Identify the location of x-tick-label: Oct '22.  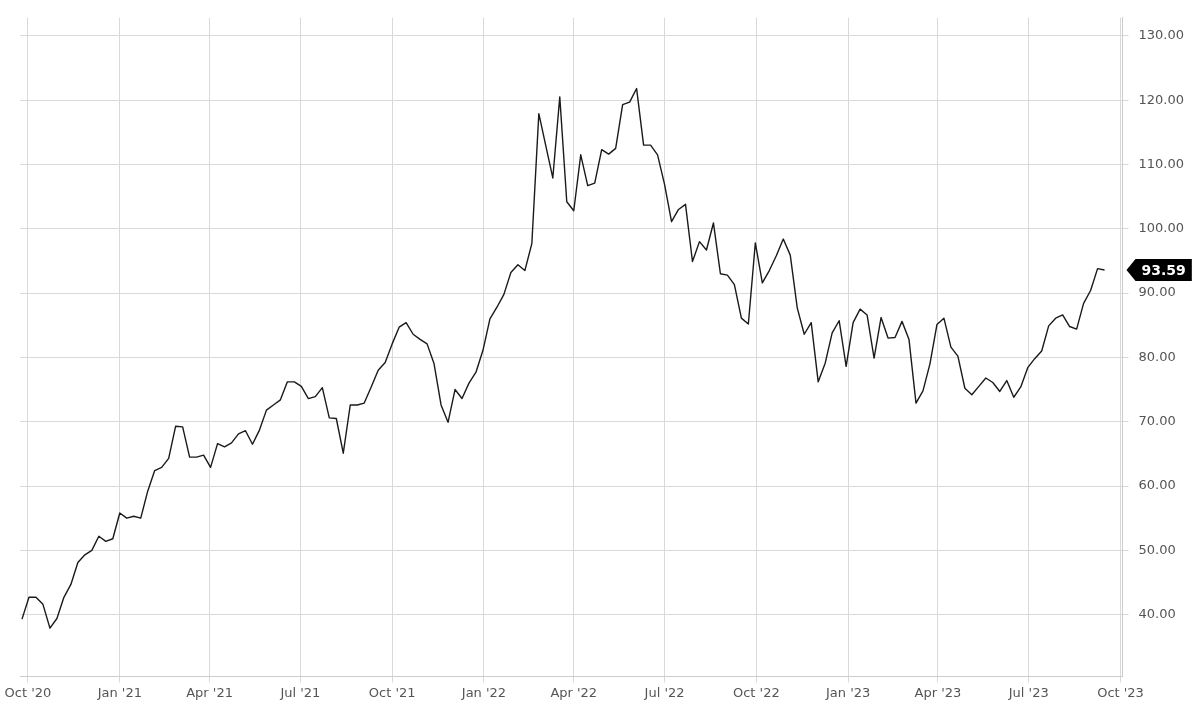
(756, 692).